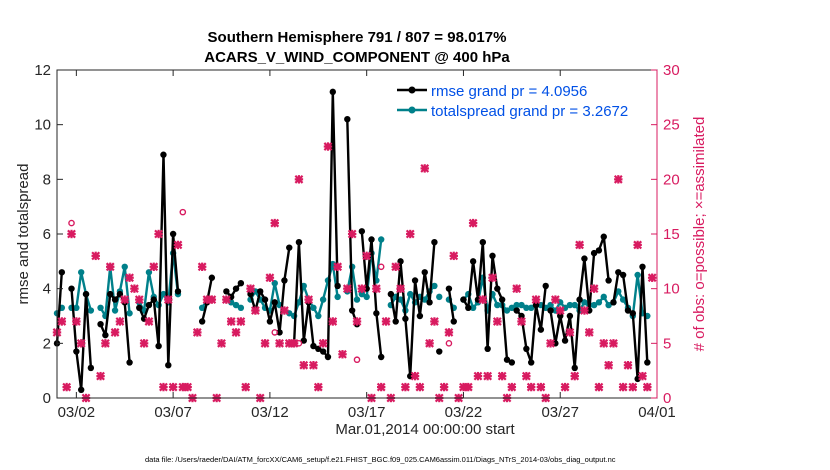 This screenshot has width=830, height=470. Describe the element at coordinates (667, 398) in the screenshot. I see `y-right-tick-label: 0` at that location.